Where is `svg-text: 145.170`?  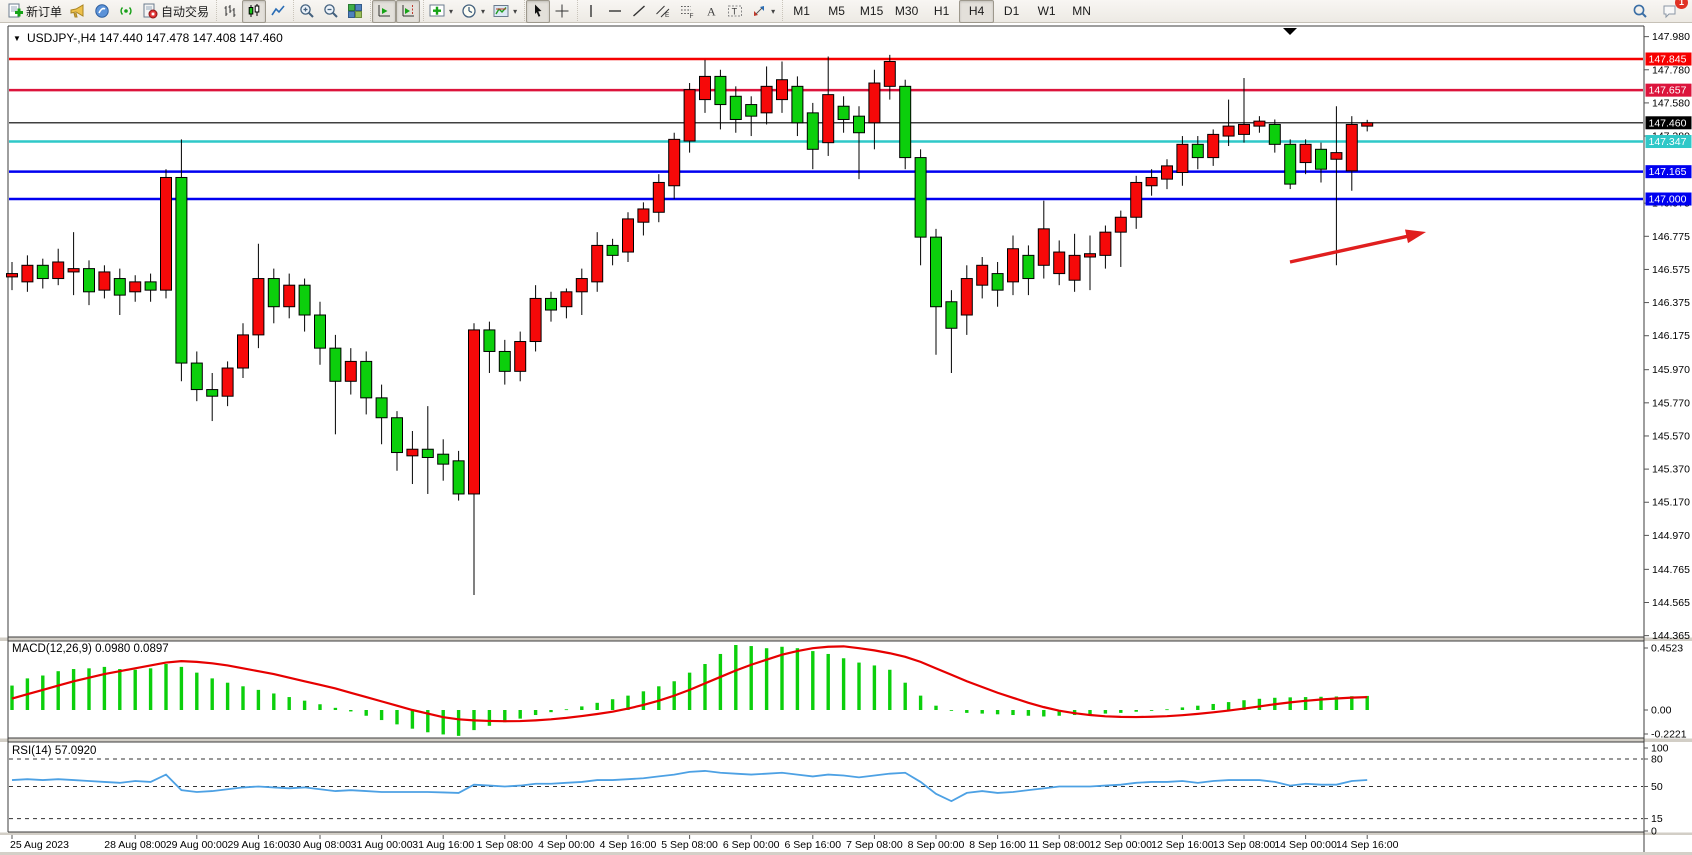
svg-text: 145.170 is located at coordinates (1671, 503).